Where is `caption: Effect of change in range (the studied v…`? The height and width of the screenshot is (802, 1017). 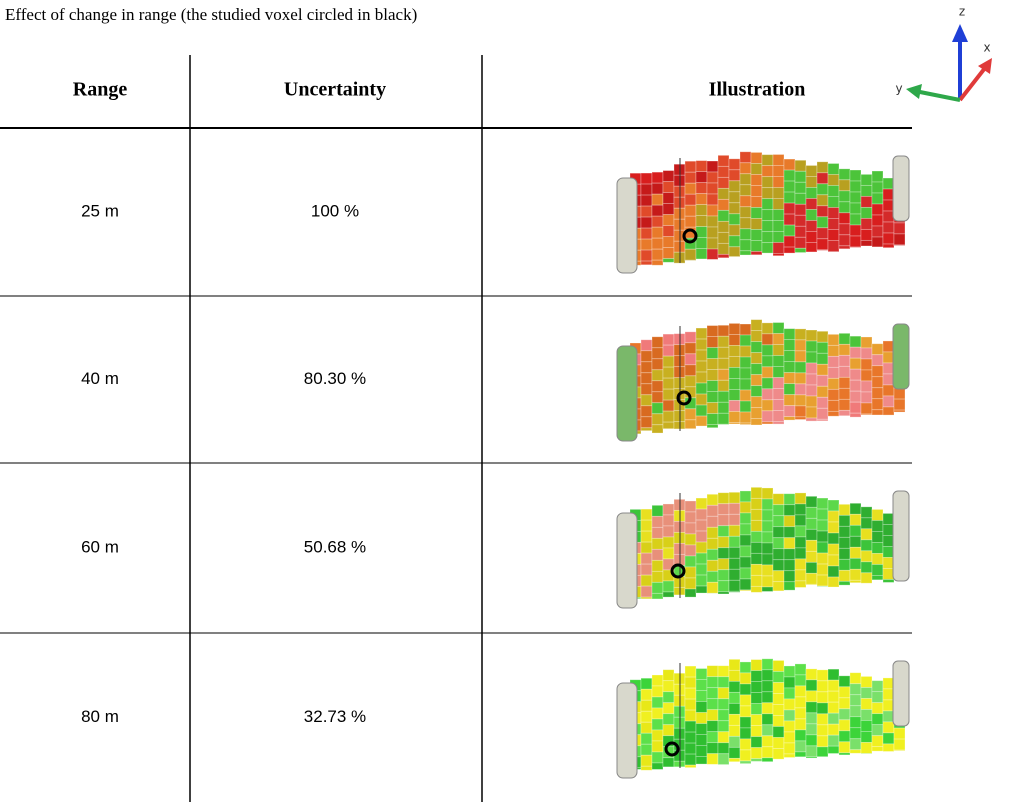 caption: Effect of change in range (the studied v… is located at coordinates (211, 14).